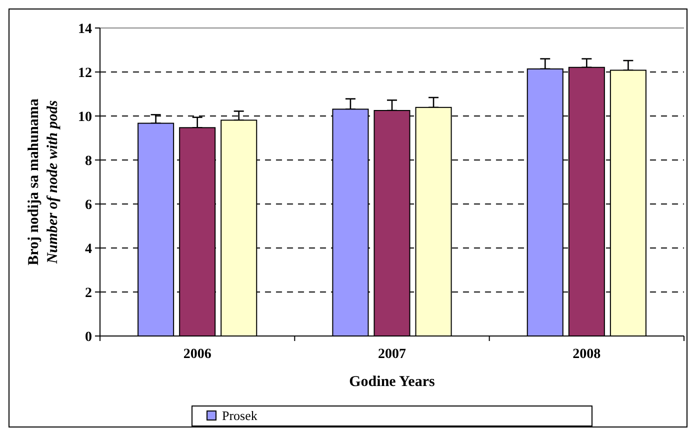  I want to click on y-tick-label: 10, so click(85, 117).